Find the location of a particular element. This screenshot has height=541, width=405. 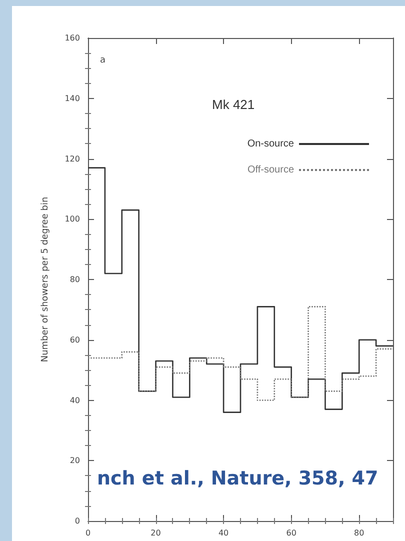

y-tick-label: 80 is located at coordinates (75, 279).